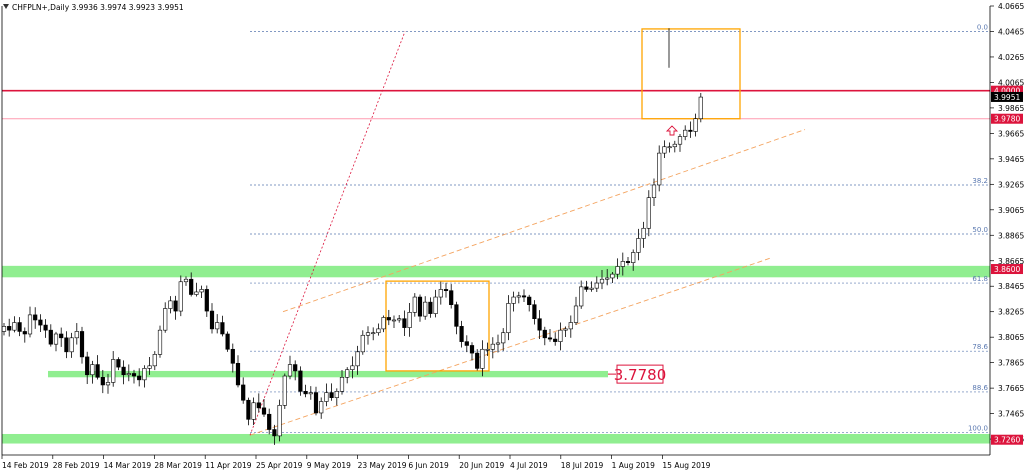 The image size is (1024, 474). What do you see at coordinates (1011, 312) in the screenshot?
I see `y-tick-label: 3.8265` at bounding box center [1011, 312].